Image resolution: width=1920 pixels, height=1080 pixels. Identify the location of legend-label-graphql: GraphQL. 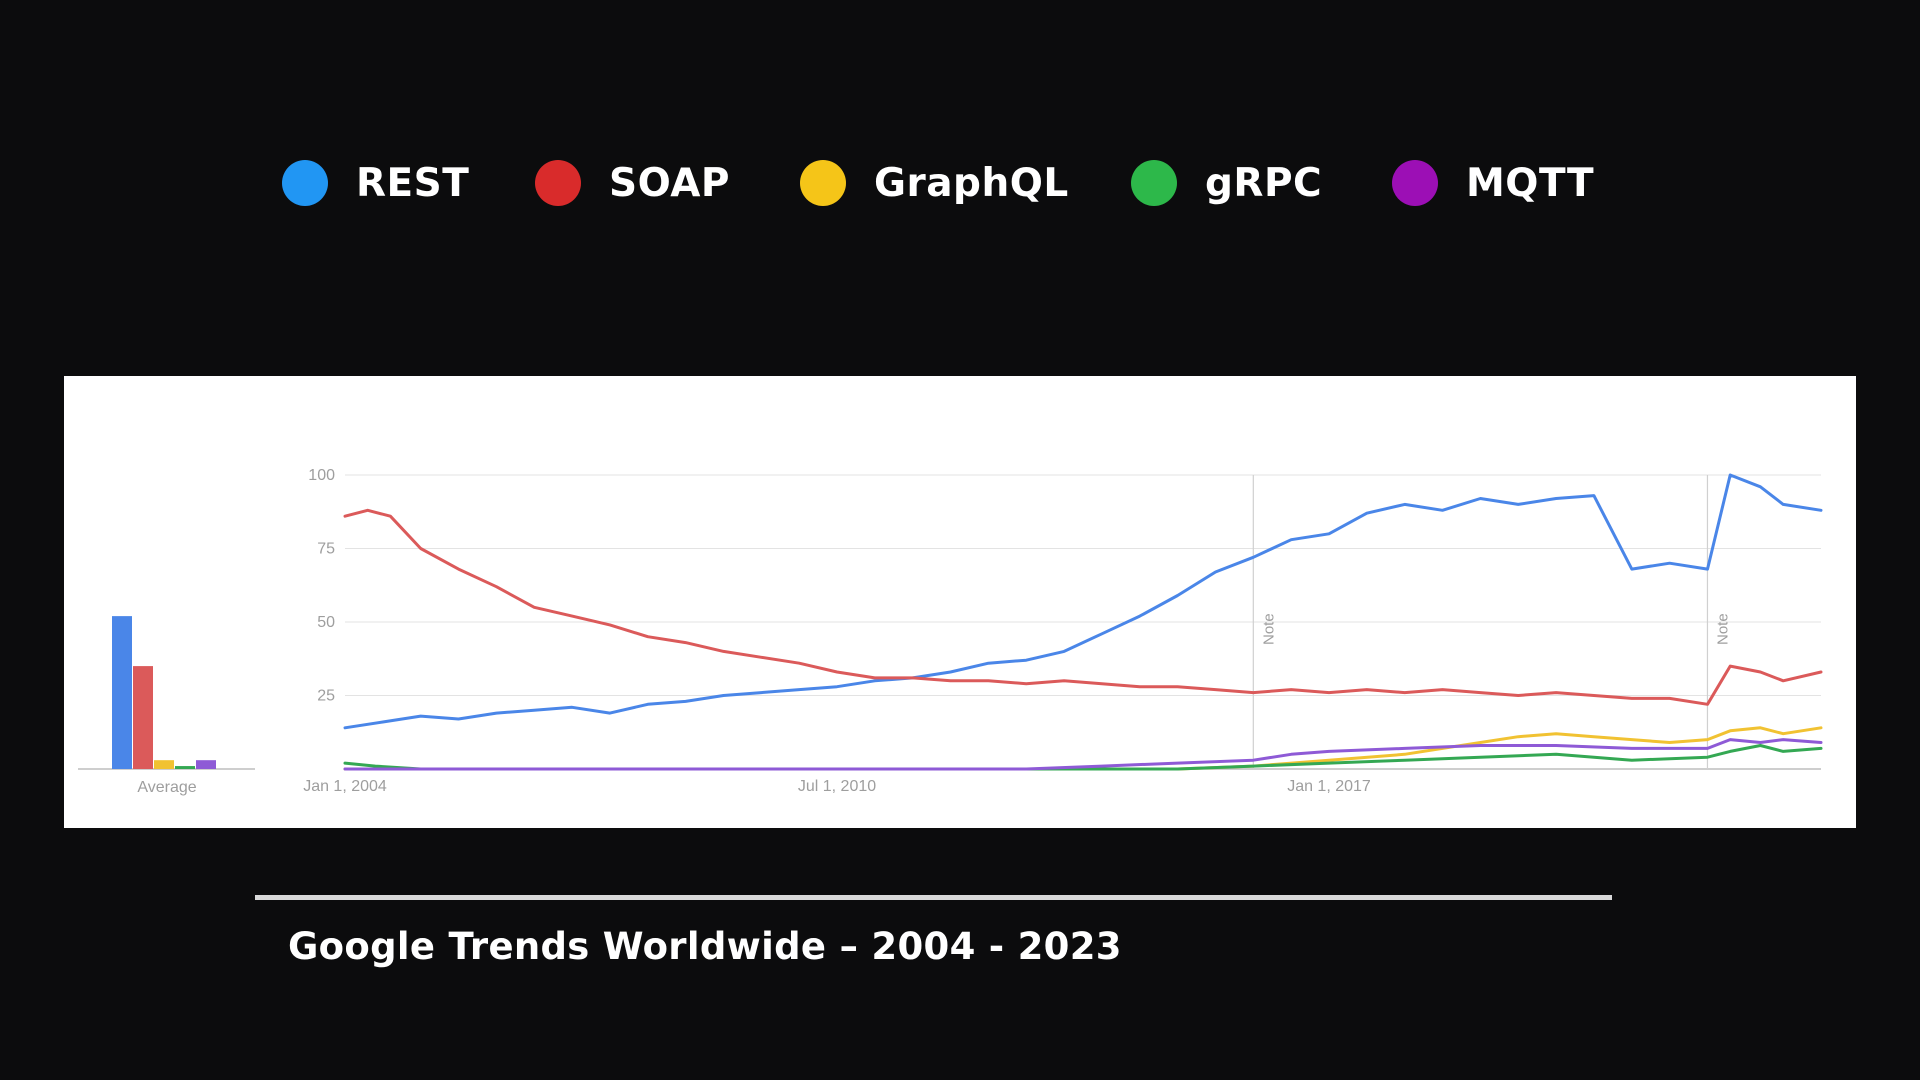
(971, 183).